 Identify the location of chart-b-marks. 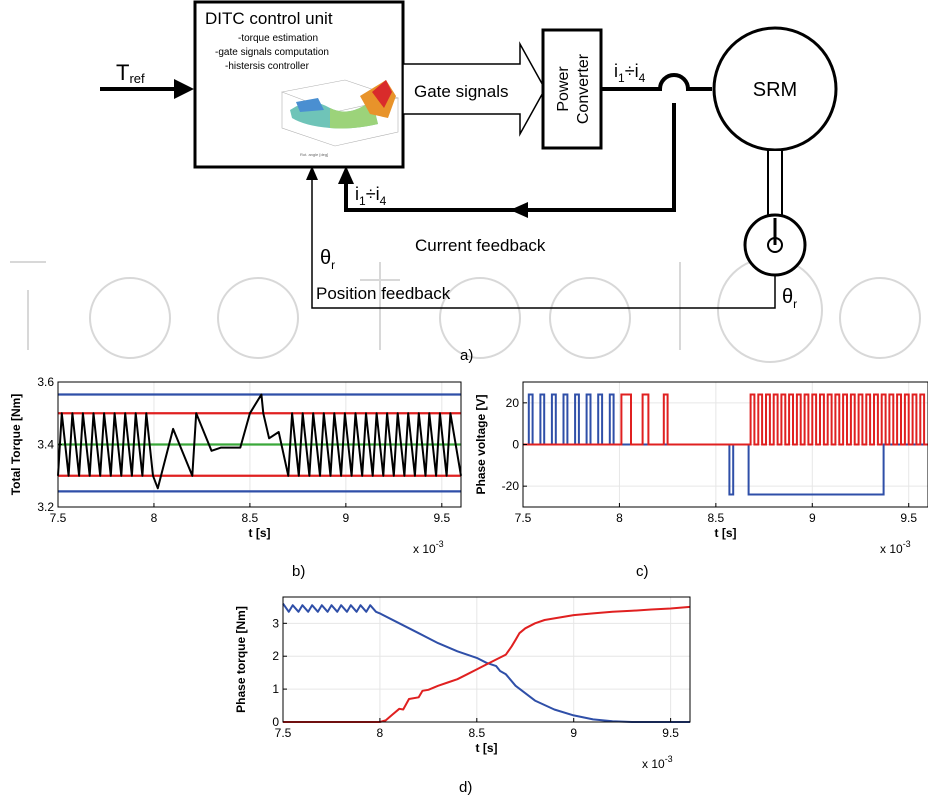
(259, 443).